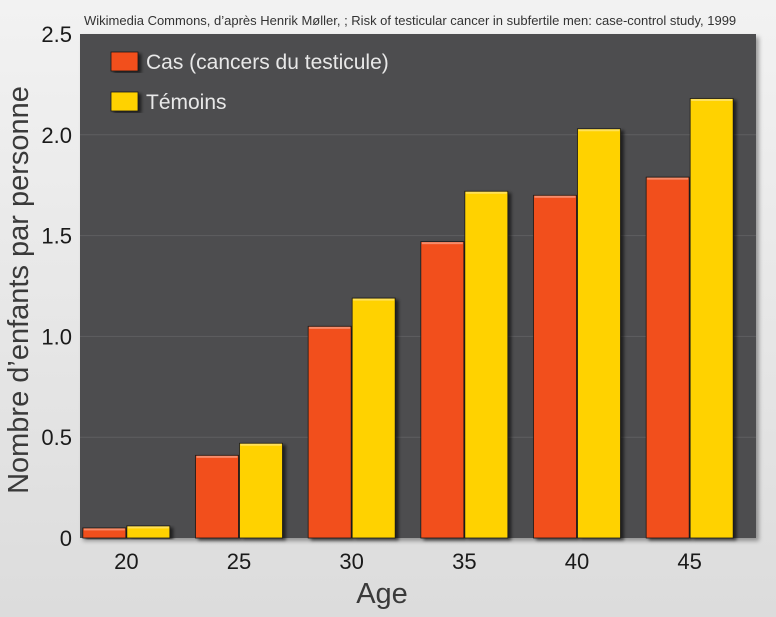 The height and width of the screenshot is (617, 776). Describe the element at coordinates (66, 538) in the screenshot. I see `y-tick-label: 0` at that location.